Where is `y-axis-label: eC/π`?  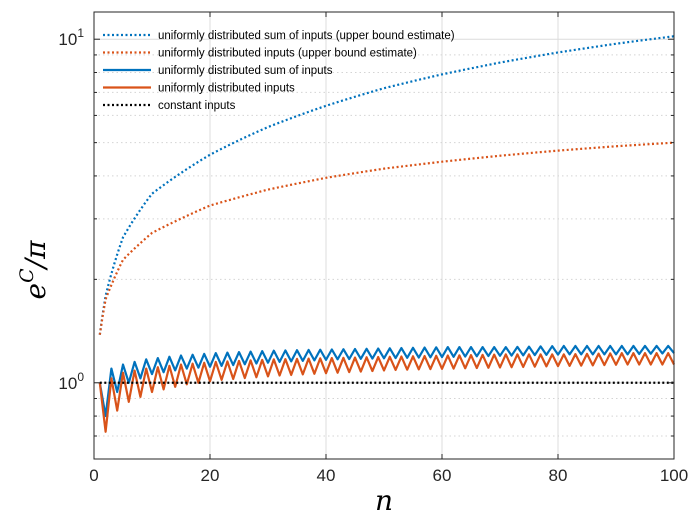 y-axis-label: eC/π is located at coordinates (34, 270).